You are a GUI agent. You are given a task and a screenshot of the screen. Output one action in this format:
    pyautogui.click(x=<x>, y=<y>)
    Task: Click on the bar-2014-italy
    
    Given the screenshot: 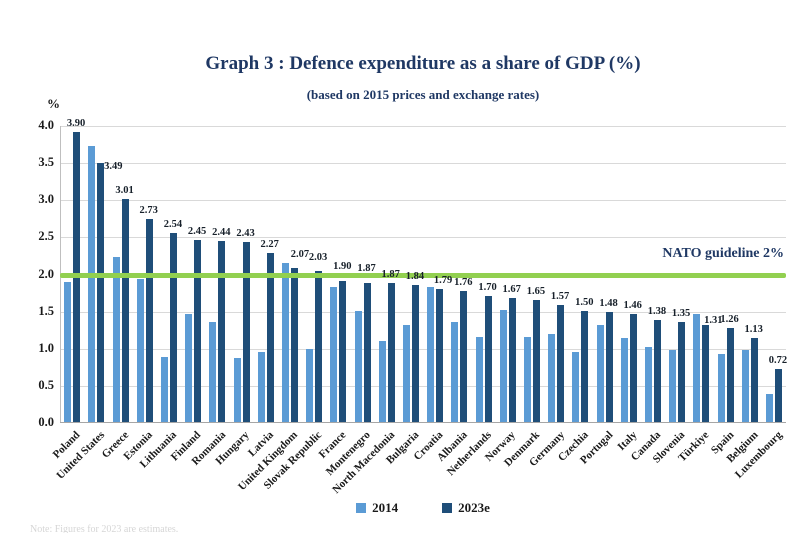 What is the action you would take?
    pyautogui.click(x=624, y=380)
    